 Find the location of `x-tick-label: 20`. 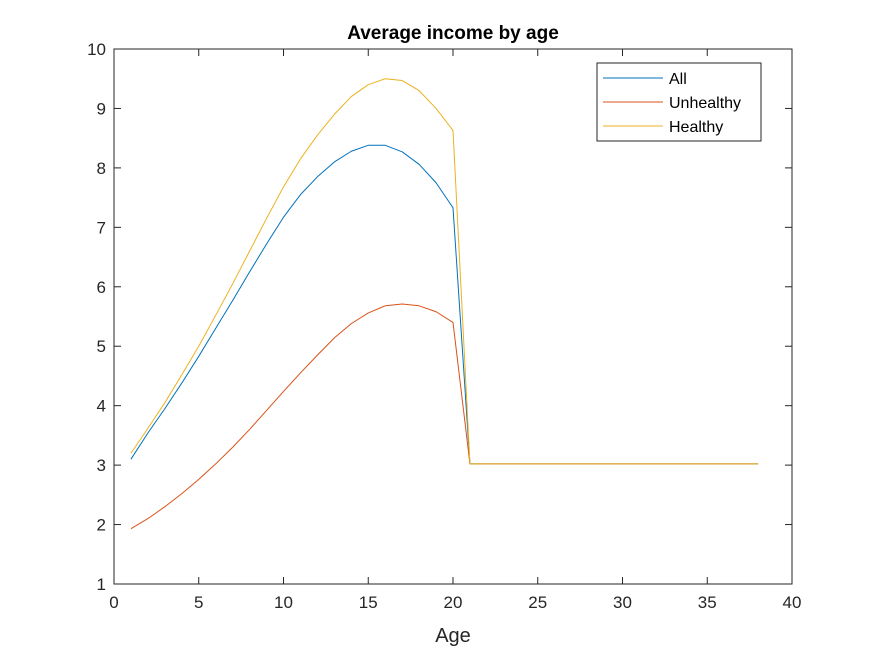

x-tick-label: 20 is located at coordinates (453, 602).